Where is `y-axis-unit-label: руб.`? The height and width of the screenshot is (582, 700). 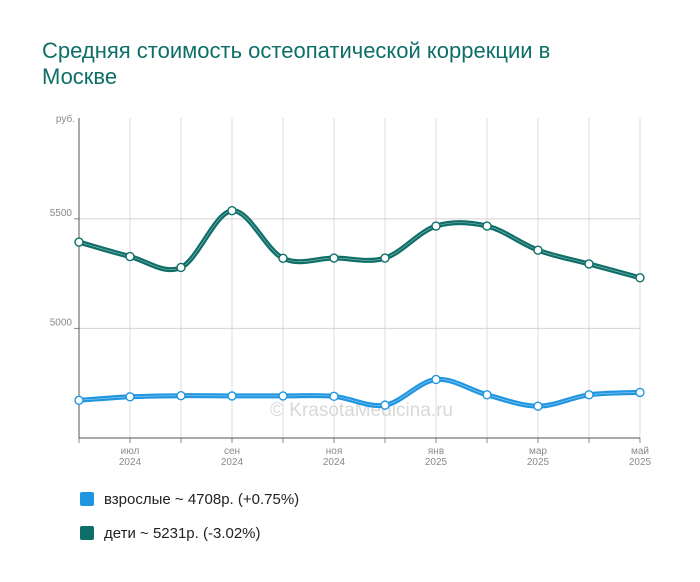
y-axis-unit-label: руб. is located at coordinates (65, 119).